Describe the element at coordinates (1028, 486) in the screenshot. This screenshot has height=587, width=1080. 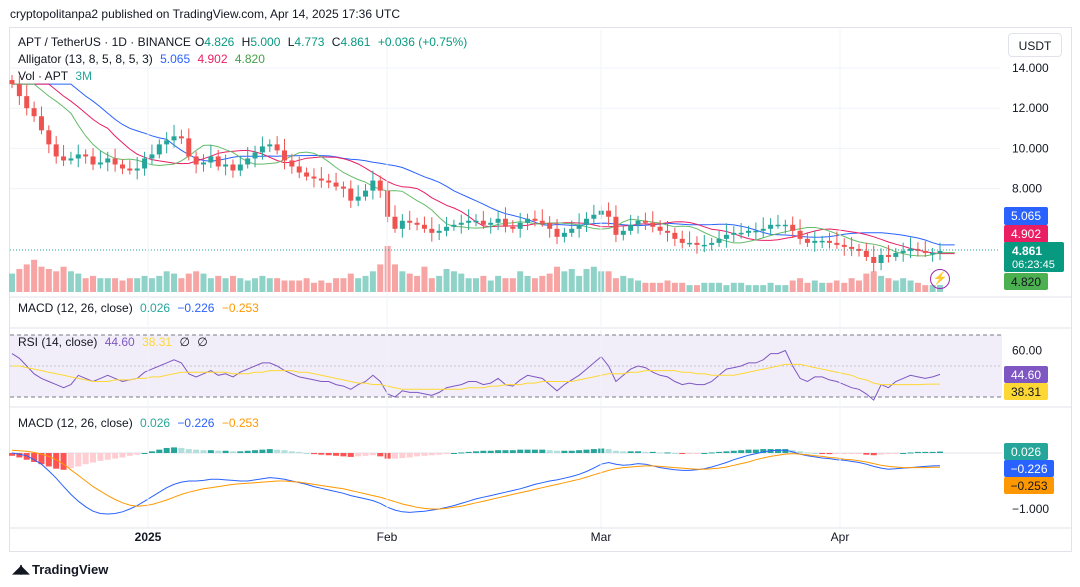
I see `macd-signal-badge: −0.253` at that location.